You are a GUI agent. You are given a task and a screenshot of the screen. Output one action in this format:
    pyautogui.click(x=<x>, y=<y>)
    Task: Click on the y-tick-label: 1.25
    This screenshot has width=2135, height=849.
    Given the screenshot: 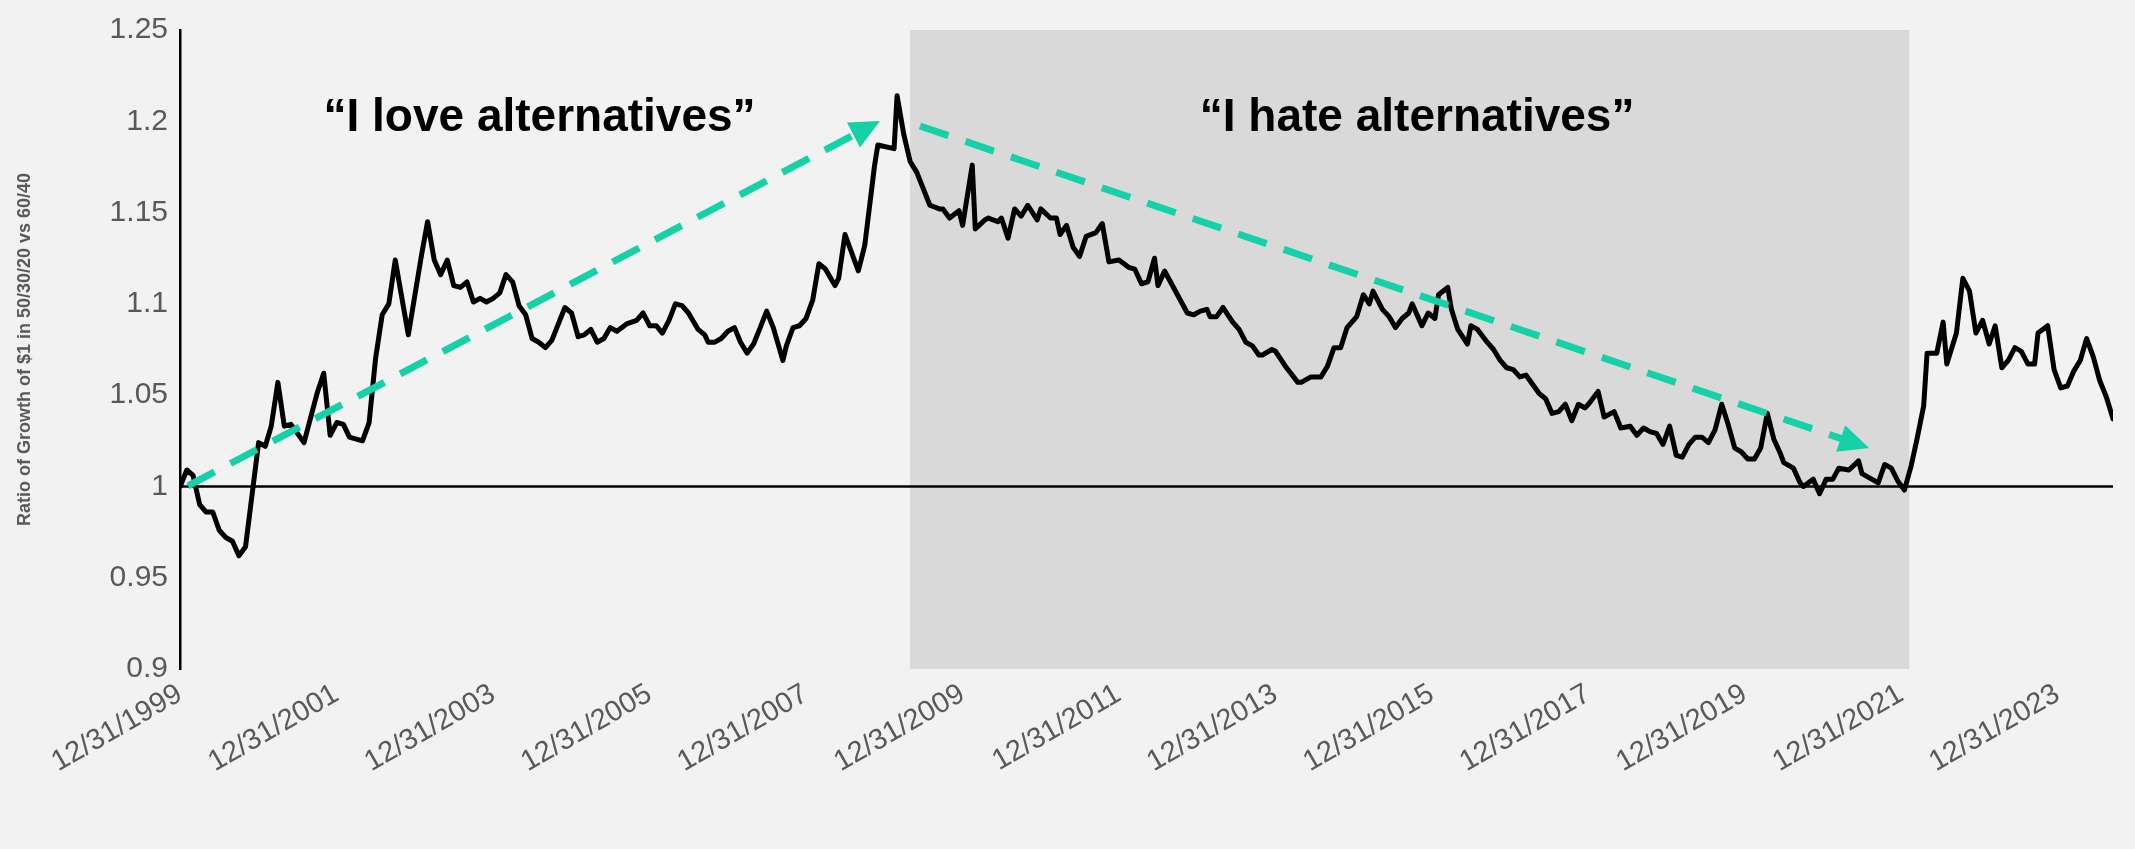 What is the action you would take?
    pyautogui.click(x=138, y=28)
    